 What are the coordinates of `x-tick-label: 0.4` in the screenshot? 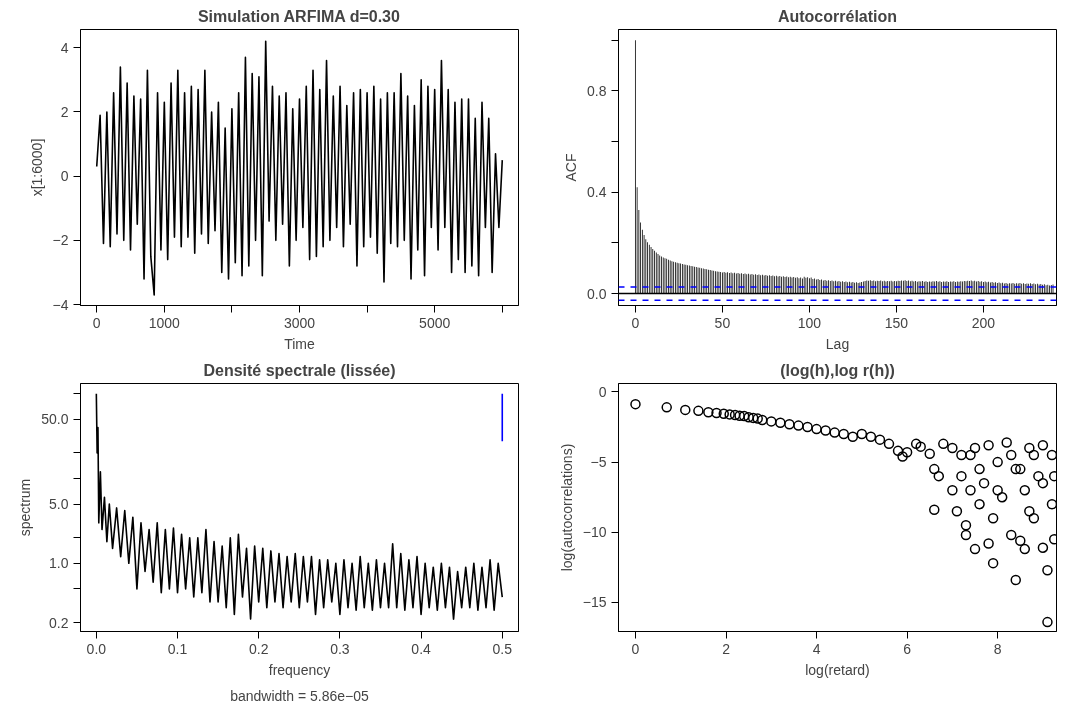 It's located at (421, 648).